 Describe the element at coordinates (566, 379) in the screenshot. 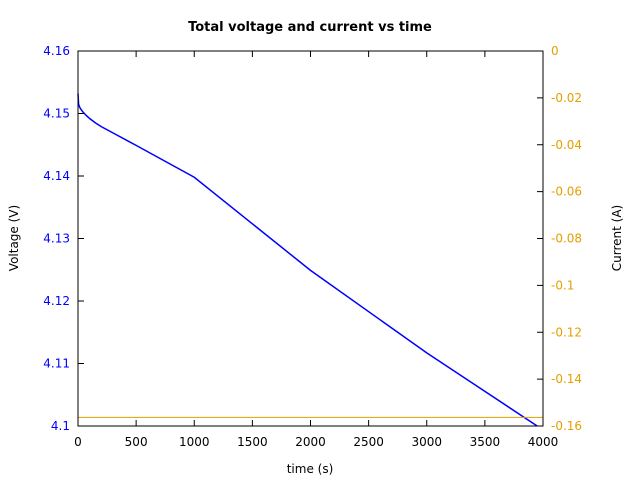

I see `y2-tick-label: -0.14` at that location.